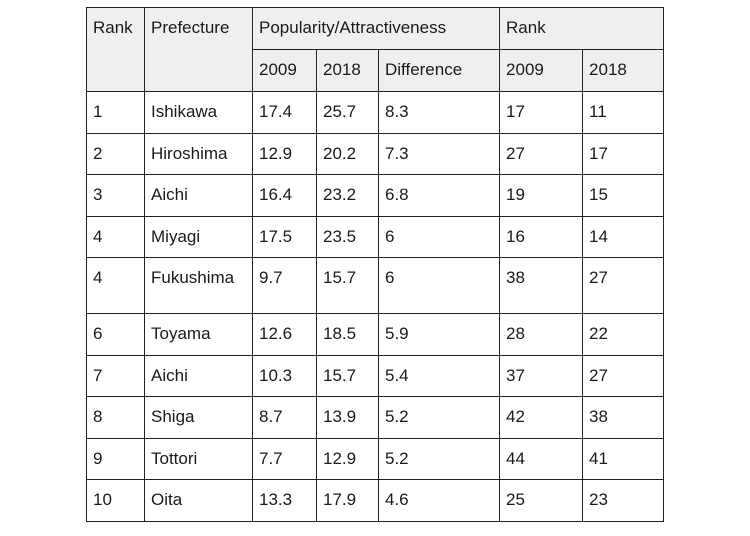 Image resolution: width=750 pixels, height=536 pixels. Describe the element at coordinates (623, 458) in the screenshot. I see `cell-rank-2018: 41` at that location.